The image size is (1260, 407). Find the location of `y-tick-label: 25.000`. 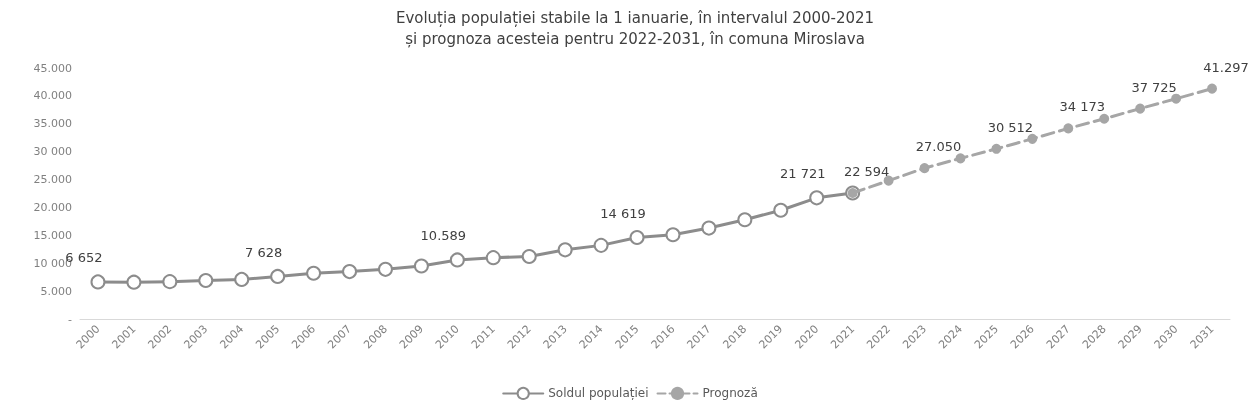

y-tick-label: 25.000 is located at coordinates (52, 180).